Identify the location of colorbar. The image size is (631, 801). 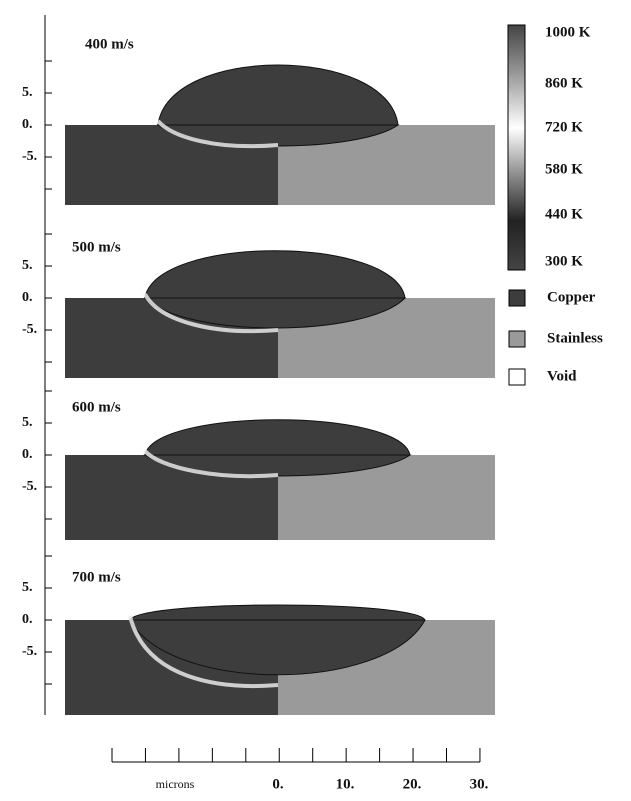
(516, 147).